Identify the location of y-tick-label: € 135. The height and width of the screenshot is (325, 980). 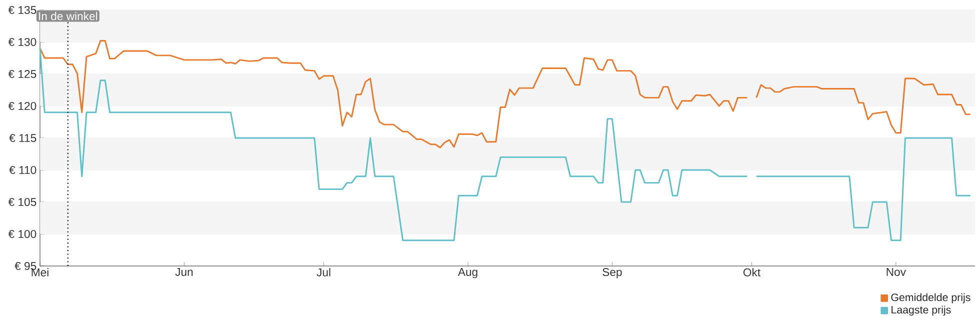
(22, 10).